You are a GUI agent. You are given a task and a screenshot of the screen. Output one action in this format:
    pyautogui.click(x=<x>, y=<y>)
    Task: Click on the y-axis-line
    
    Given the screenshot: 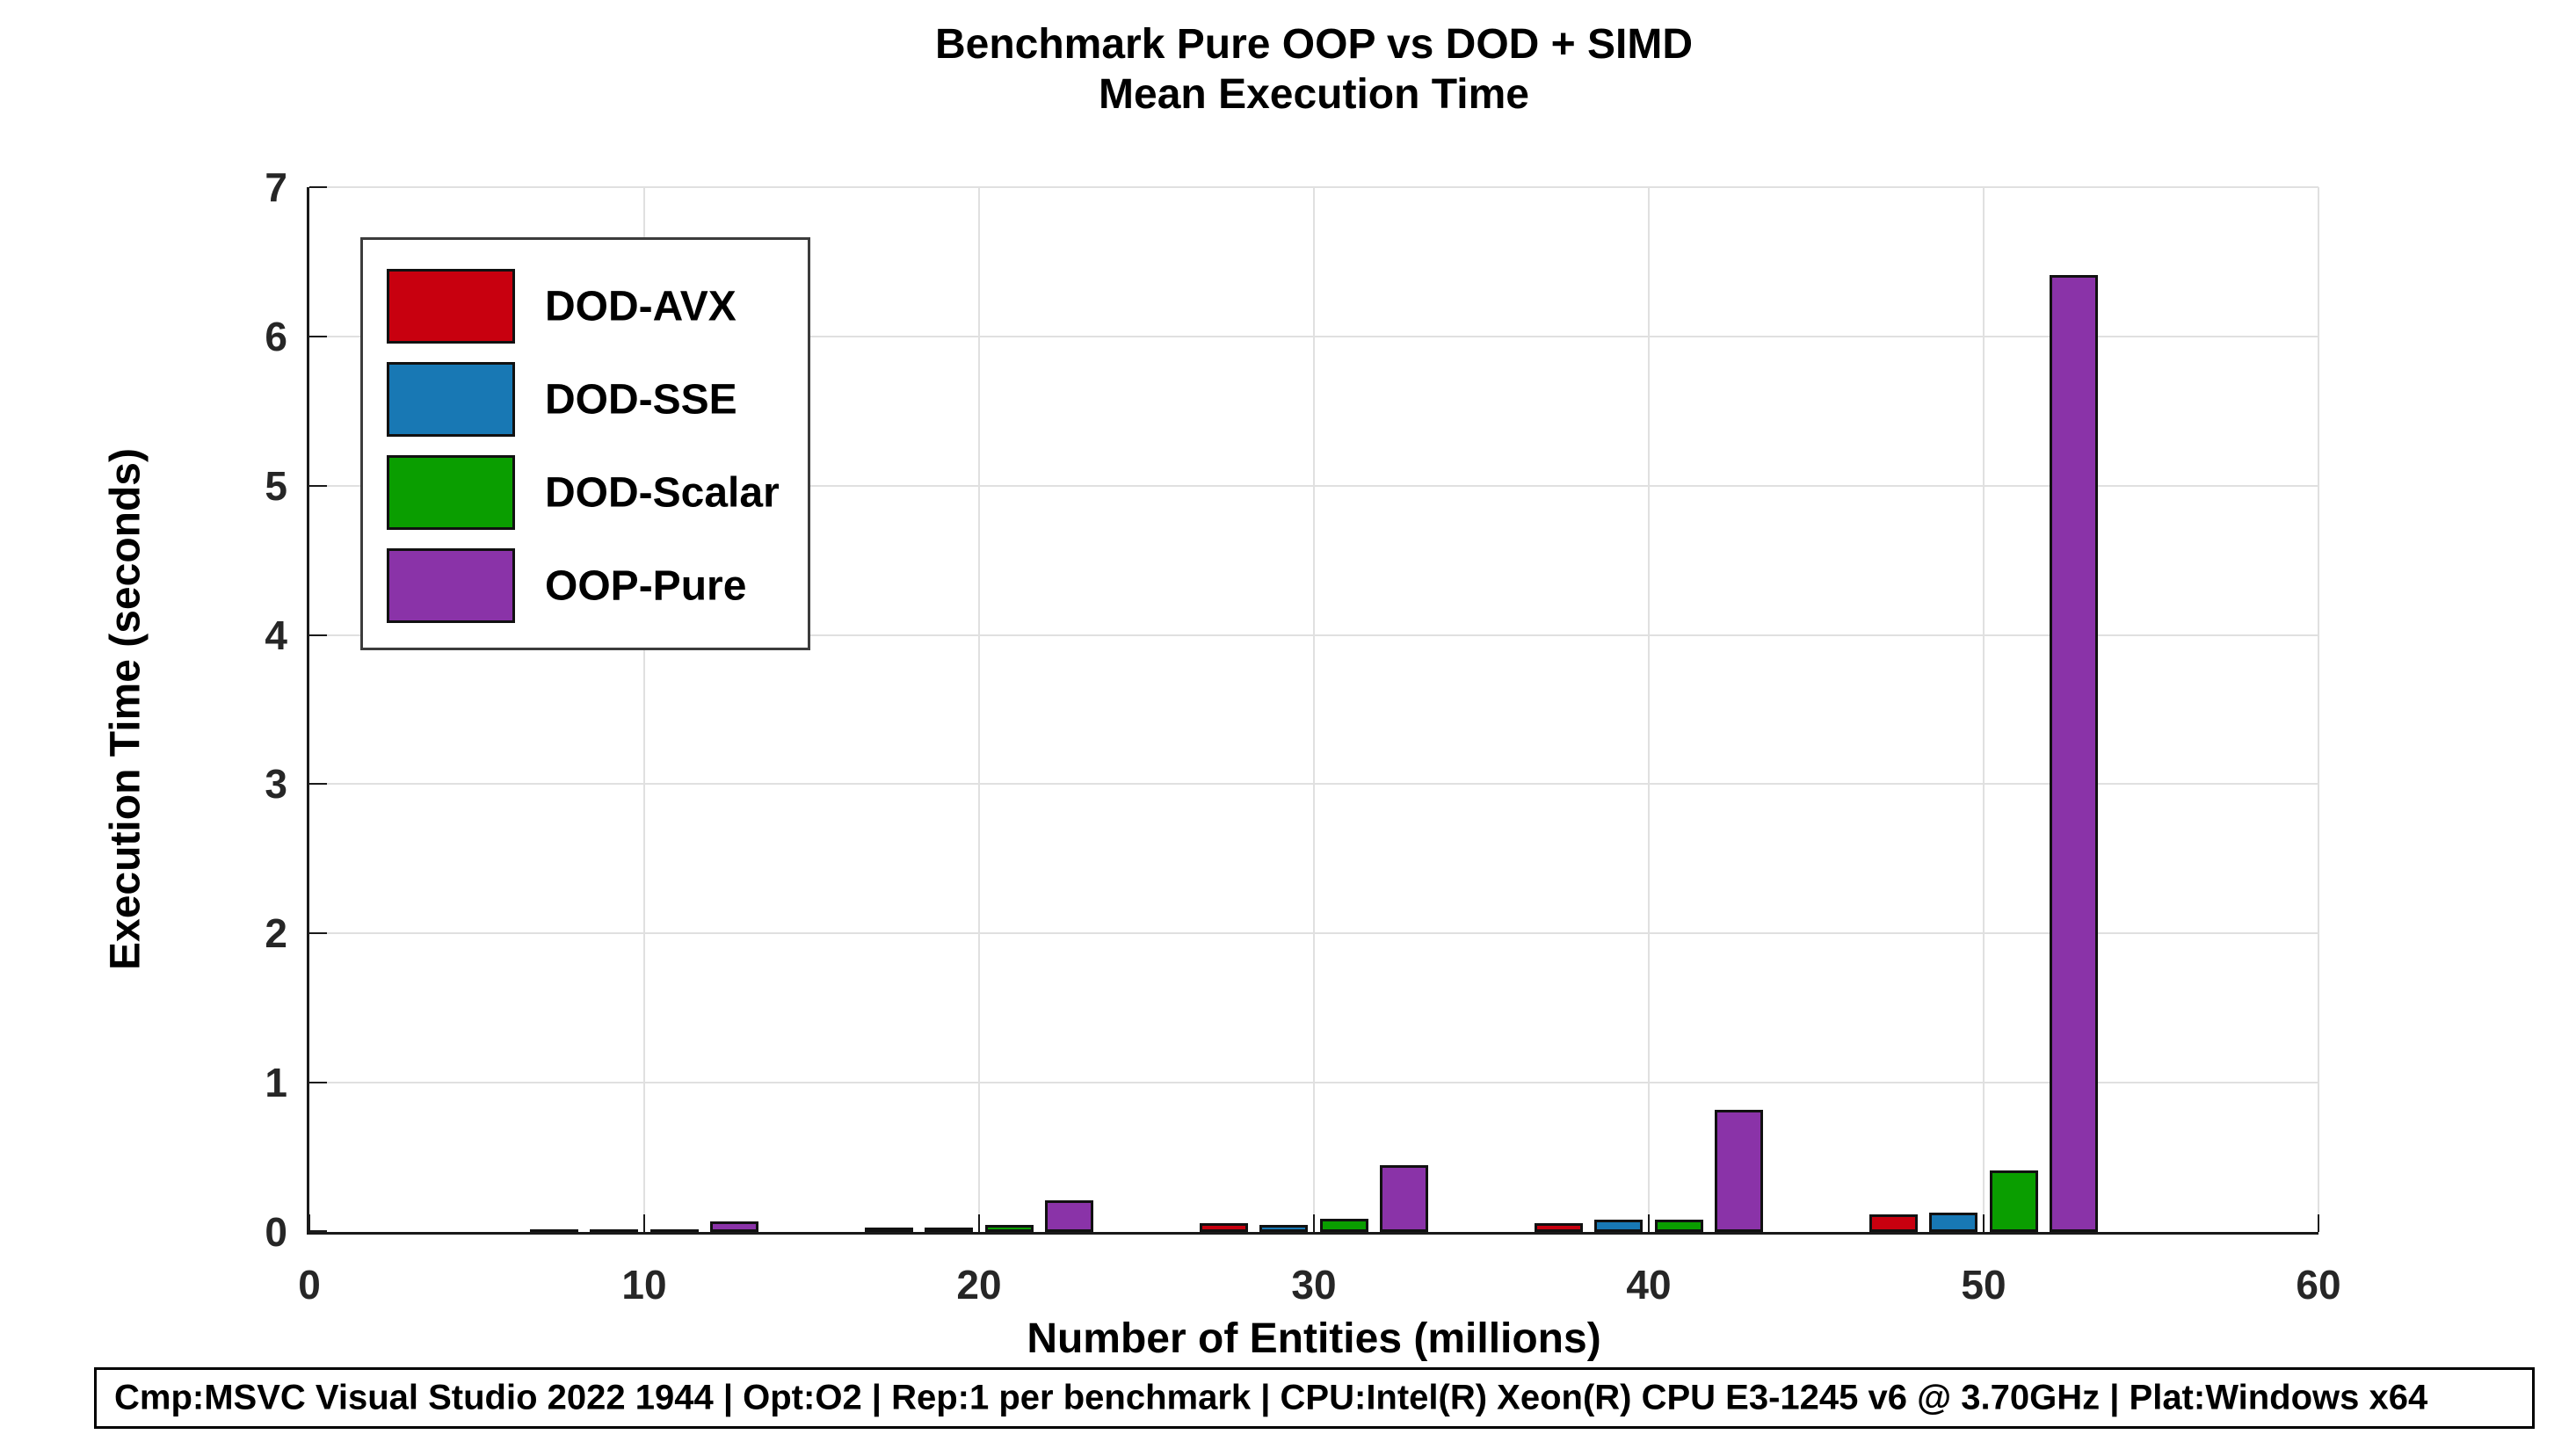 What is the action you would take?
    pyautogui.click(x=308, y=711)
    